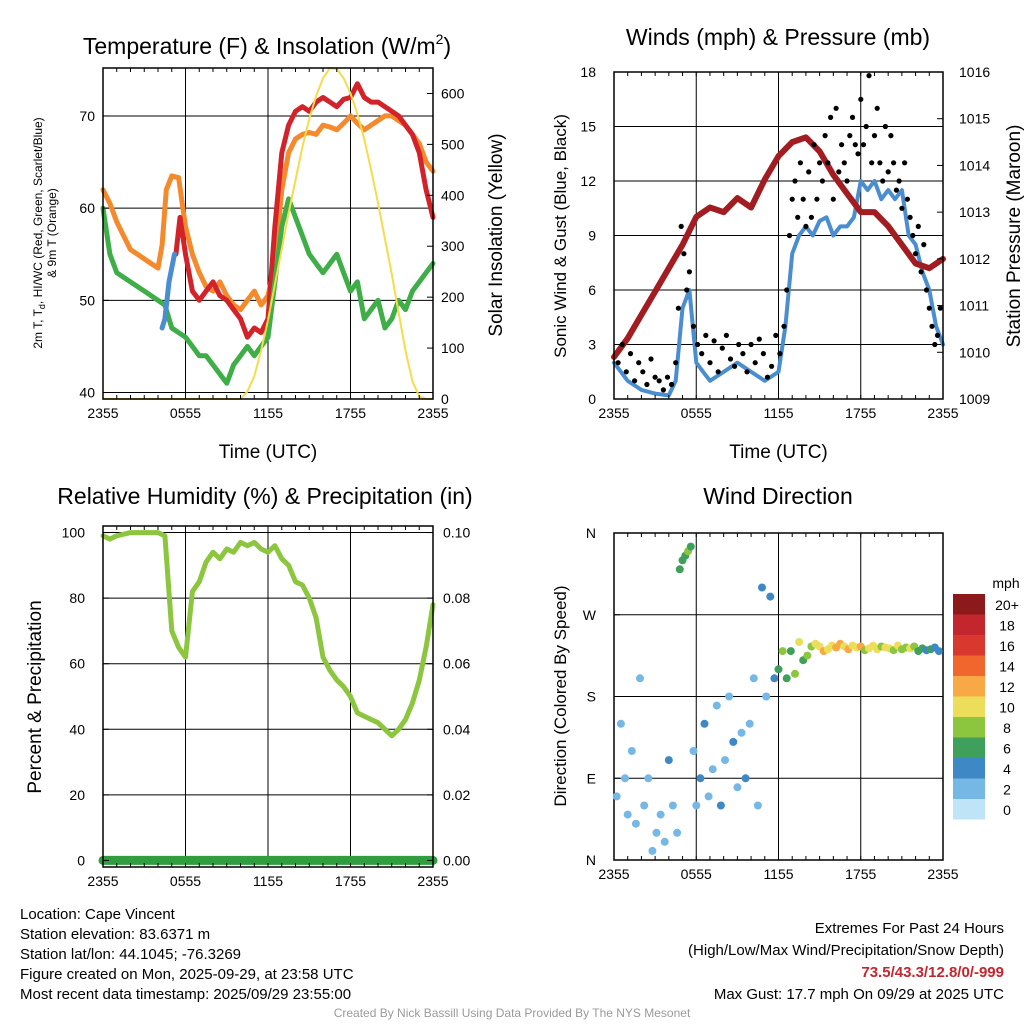 This screenshot has width=1024, height=1024. What do you see at coordinates (268, 634) in the screenshot?
I see `rh-series-relative-humidity` at bounding box center [268, 634].